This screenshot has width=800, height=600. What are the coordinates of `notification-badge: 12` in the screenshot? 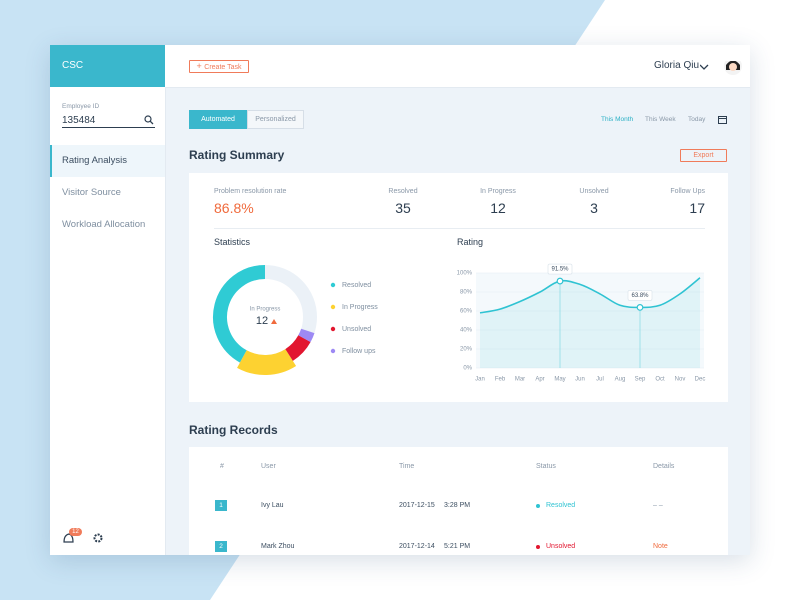 It's located at (75, 532).